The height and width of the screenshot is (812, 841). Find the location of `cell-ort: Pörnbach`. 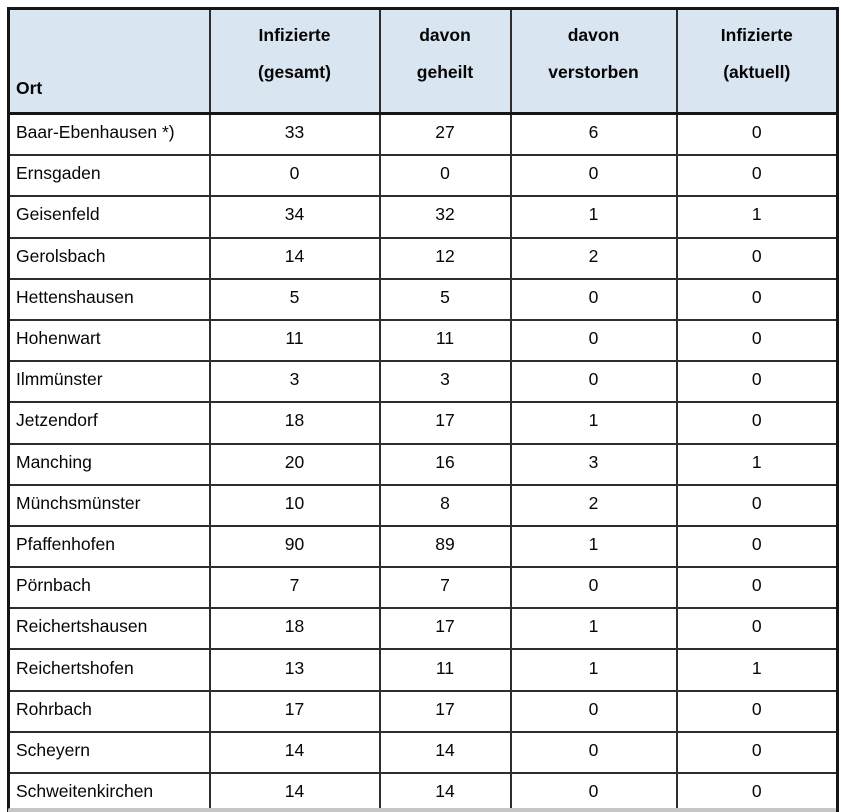

cell-ort: Pörnbach is located at coordinates (109, 588).